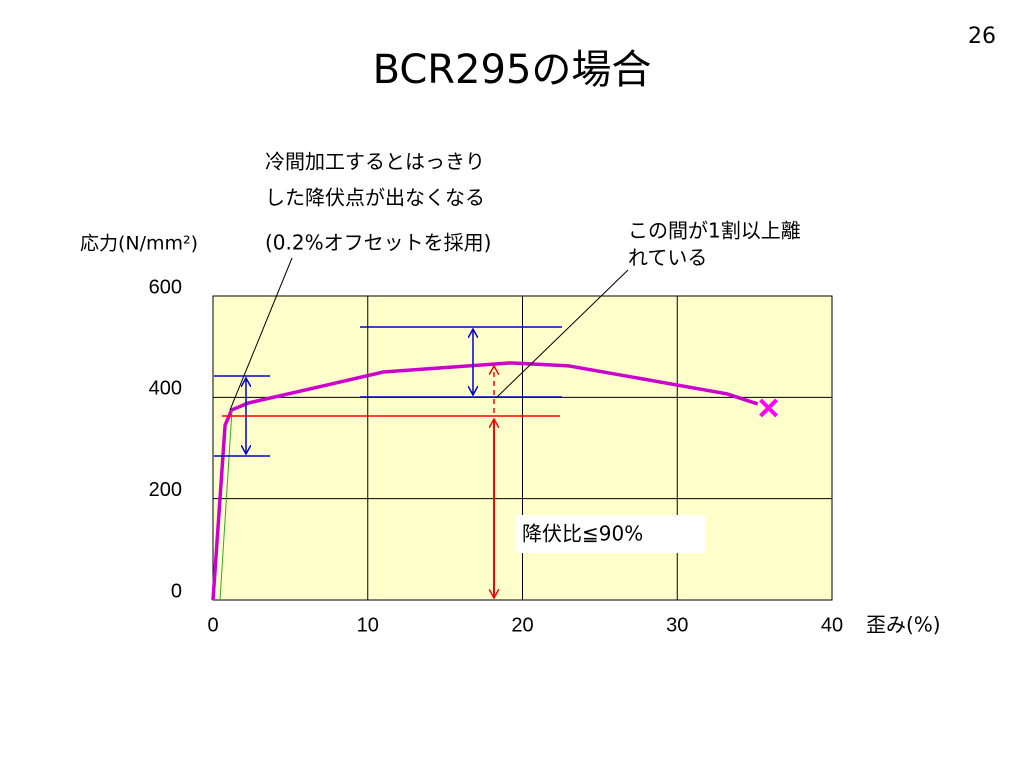  What do you see at coordinates (165, 490) in the screenshot?
I see `y-tick-label: 200` at bounding box center [165, 490].